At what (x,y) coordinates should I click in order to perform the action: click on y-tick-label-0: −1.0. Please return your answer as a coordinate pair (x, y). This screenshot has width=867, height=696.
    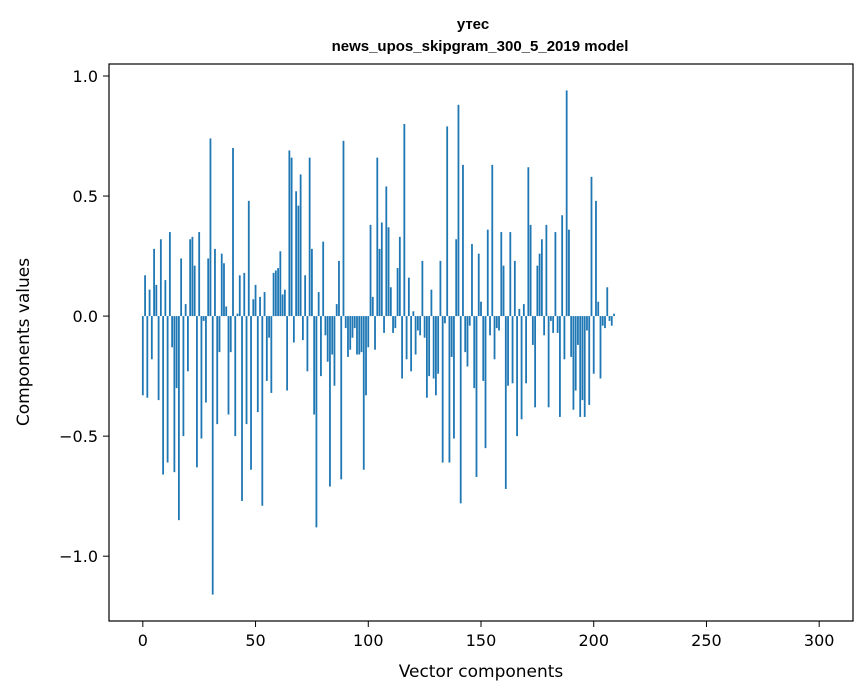
    Looking at the image, I should click on (78, 556).